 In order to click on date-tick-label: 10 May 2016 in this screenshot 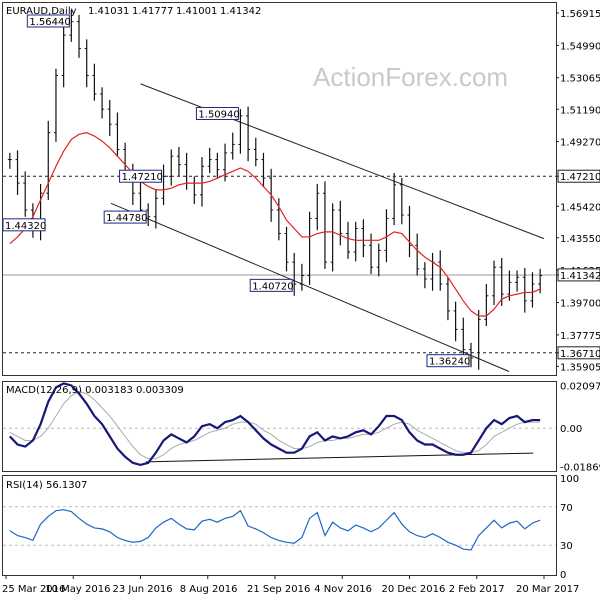, I will do `click(77, 589)`.